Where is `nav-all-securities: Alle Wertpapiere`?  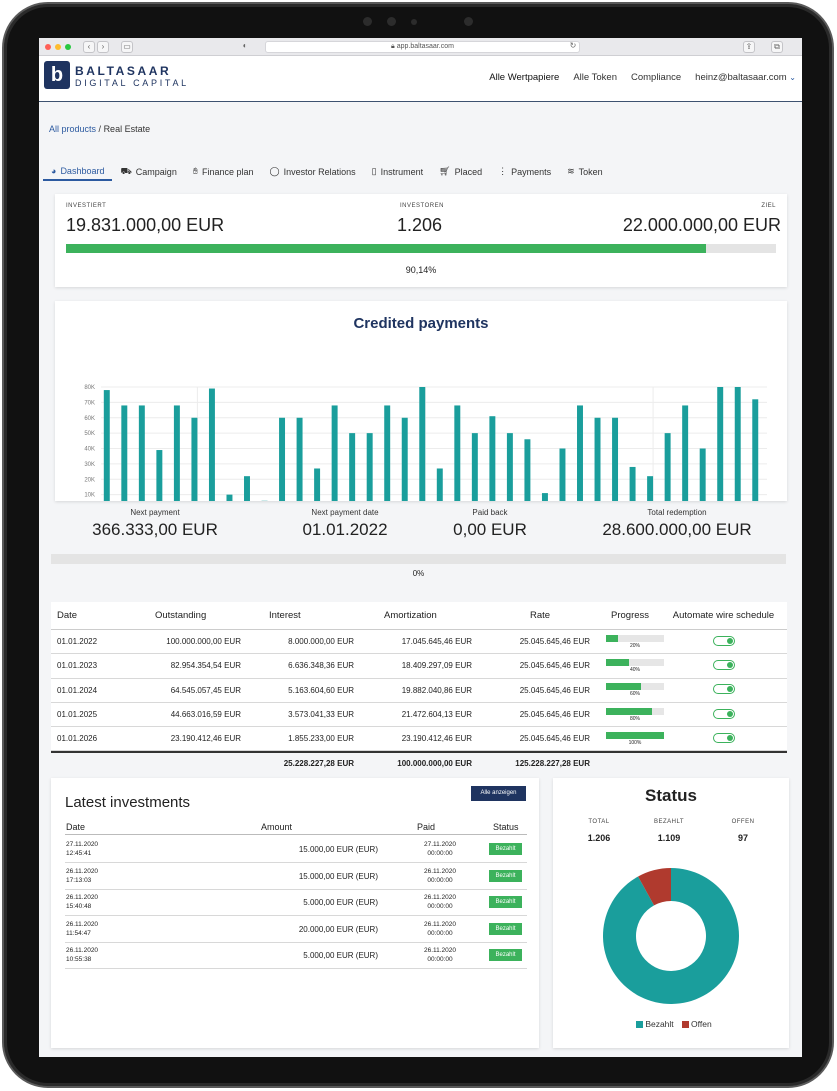
nav-all-securities: Alle Wertpapiere is located at coordinates (524, 77).